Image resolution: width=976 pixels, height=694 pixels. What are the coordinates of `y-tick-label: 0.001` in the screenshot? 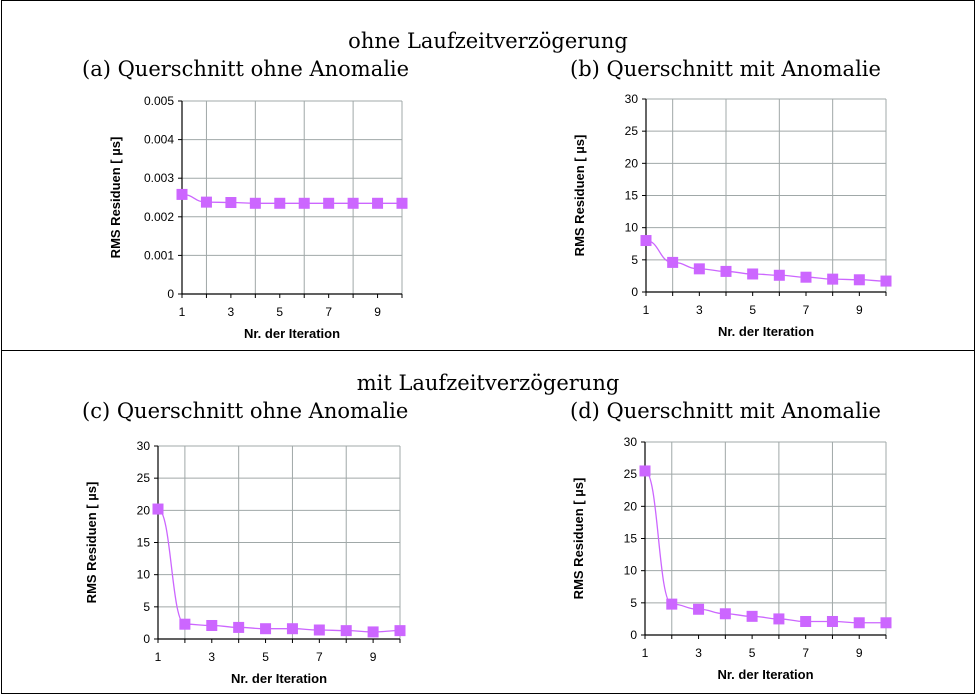 It's located at (159, 255).